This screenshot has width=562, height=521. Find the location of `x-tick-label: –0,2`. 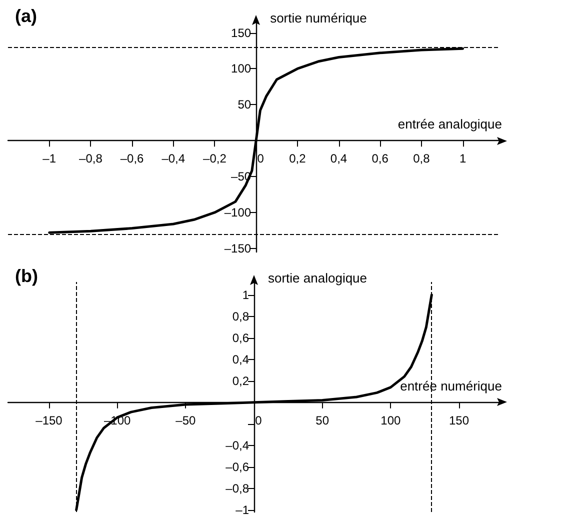

x-tick-label: –0,2 is located at coordinates (215, 159).